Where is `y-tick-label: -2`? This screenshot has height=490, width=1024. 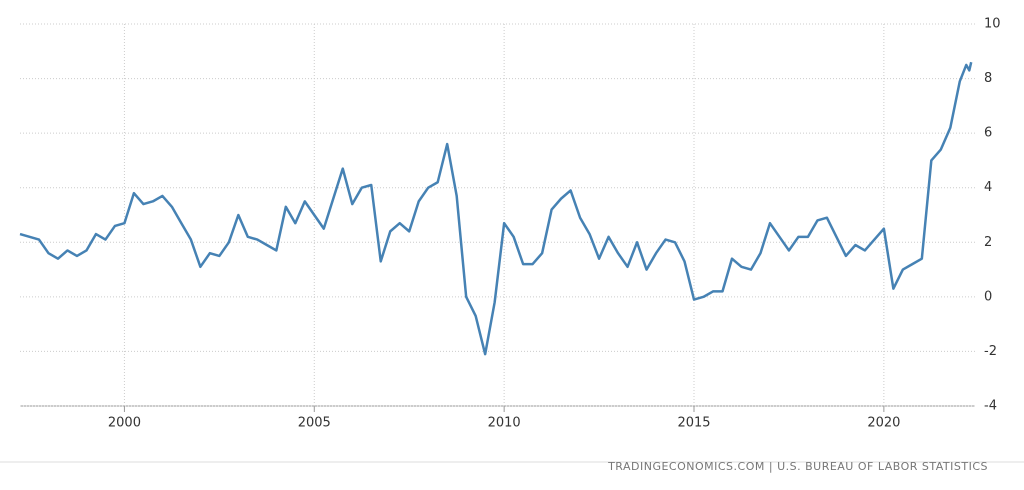 y-tick-label: -2 is located at coordinates (990, 351).